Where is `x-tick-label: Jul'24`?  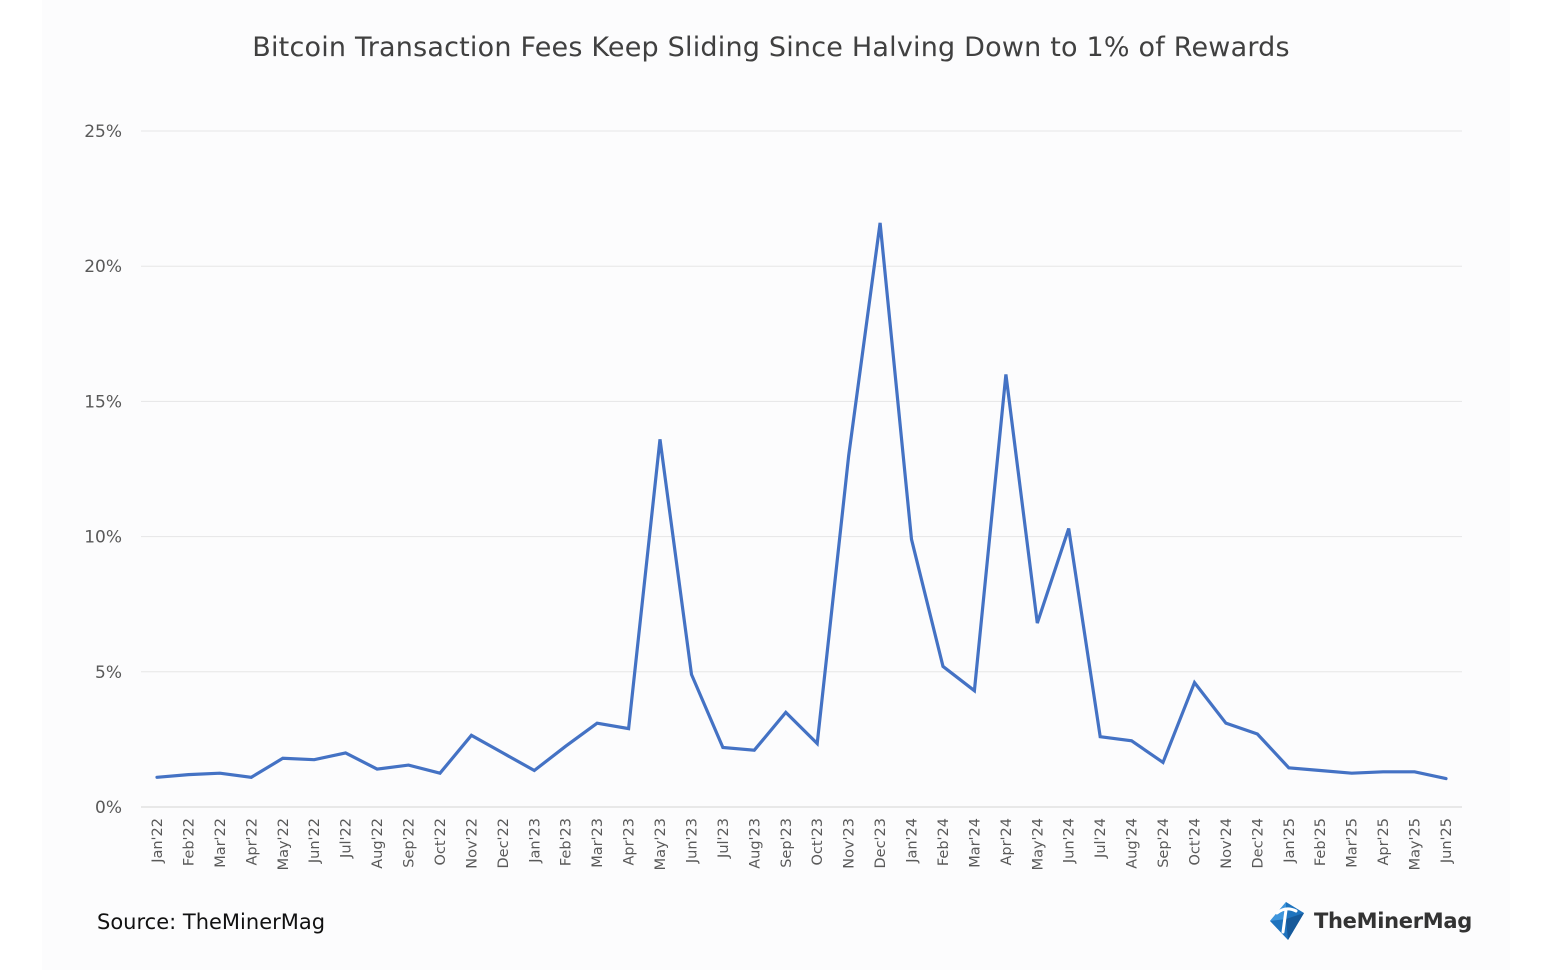 x-tick-label: Jul'24 is located at coordinates (1101, 838).